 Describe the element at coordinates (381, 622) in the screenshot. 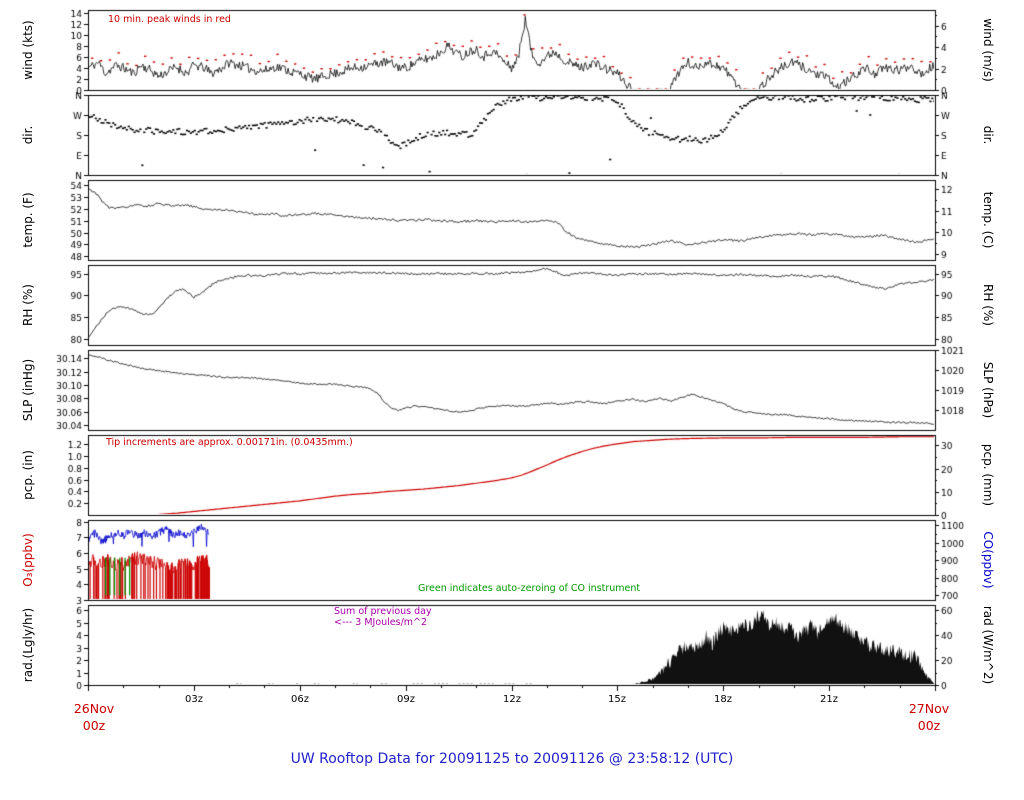

I see `annotation-rad-sum-line2: <--- 3 MJoules/m^2` at that location.